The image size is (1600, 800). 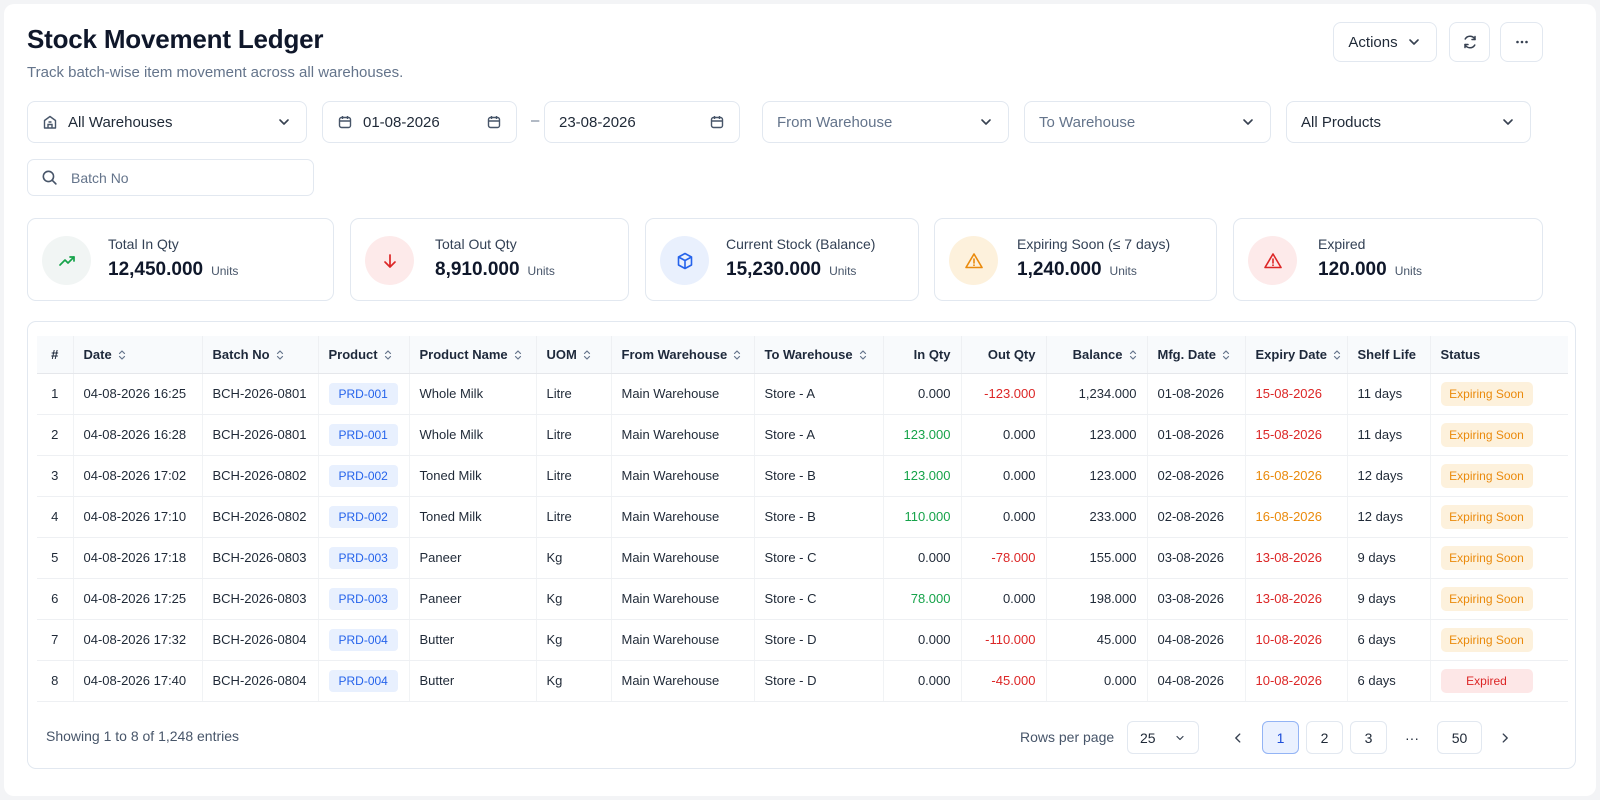 What do you see at coordinates (1238, 737) in the screenshot?
I see `prev-page-button` at bounding box center [1238, 737].